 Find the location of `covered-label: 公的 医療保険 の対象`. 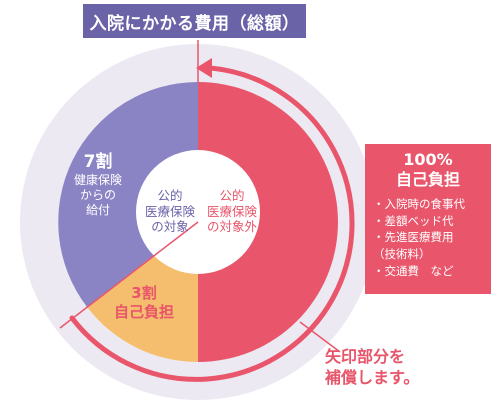

covered-label: 公的 医療保険 の対象 is located at coordinates (170, 211).